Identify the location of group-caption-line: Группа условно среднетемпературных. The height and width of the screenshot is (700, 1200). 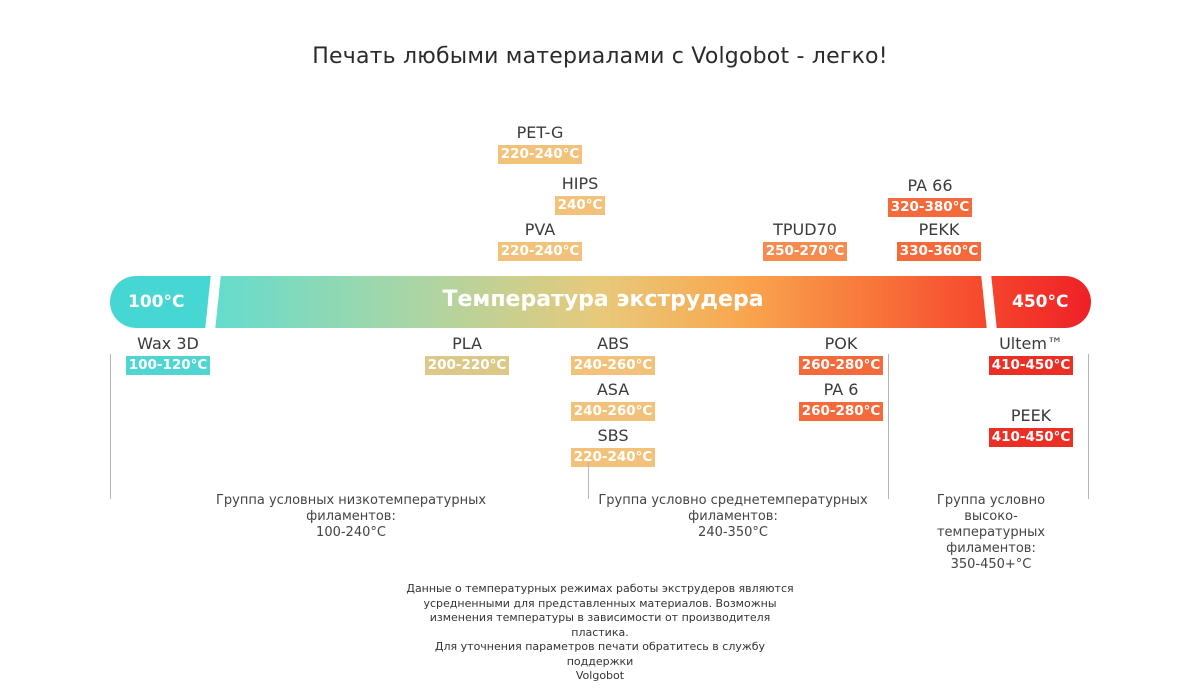
(733, 500).